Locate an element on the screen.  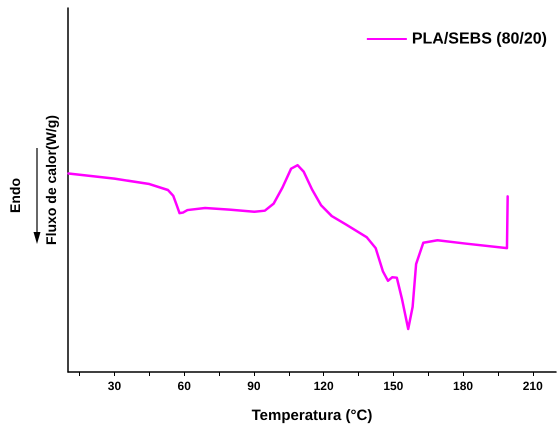
x-tick-label: 30 is located at coordinates (115, 386).